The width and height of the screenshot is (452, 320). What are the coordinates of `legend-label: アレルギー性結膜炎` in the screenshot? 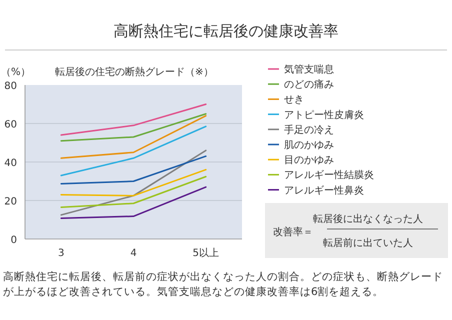 It's located at (329, 175).